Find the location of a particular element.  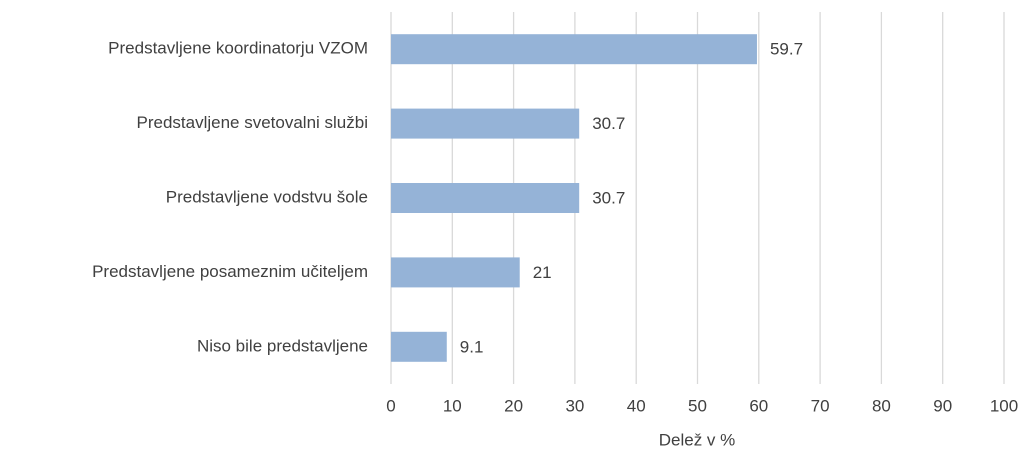

x-tick-label: 20 is located at coordinates (513, 405).